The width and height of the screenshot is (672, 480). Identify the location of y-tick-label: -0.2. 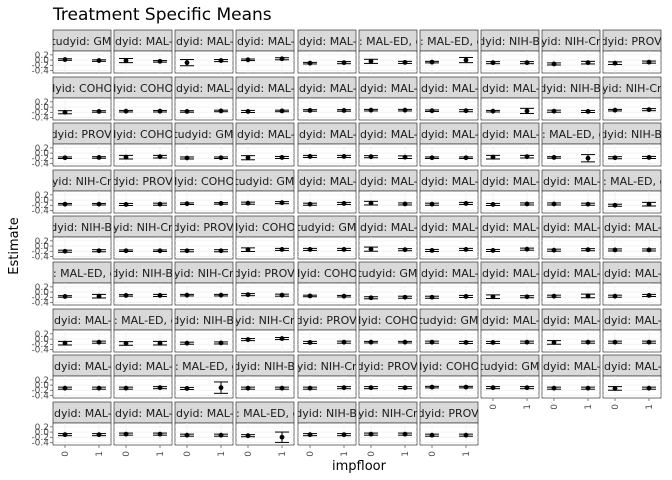
(40, 159).